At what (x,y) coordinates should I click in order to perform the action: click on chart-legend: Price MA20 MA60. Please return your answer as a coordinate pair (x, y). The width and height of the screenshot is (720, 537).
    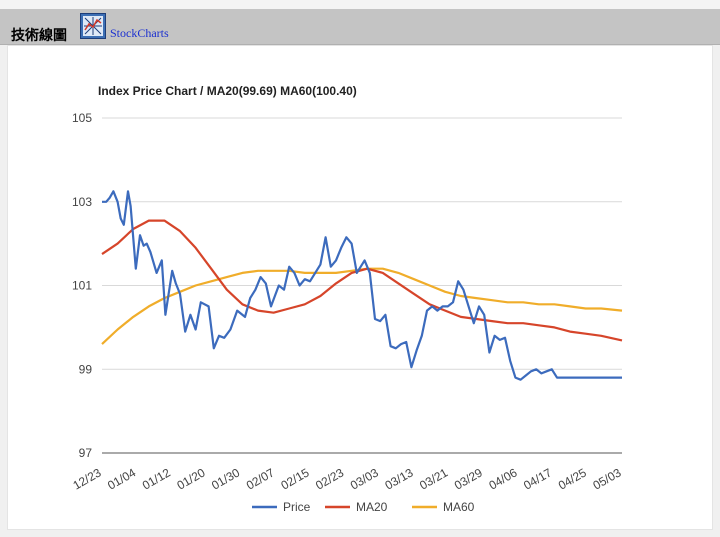
    Looking at the image, I should click on (363, 507).